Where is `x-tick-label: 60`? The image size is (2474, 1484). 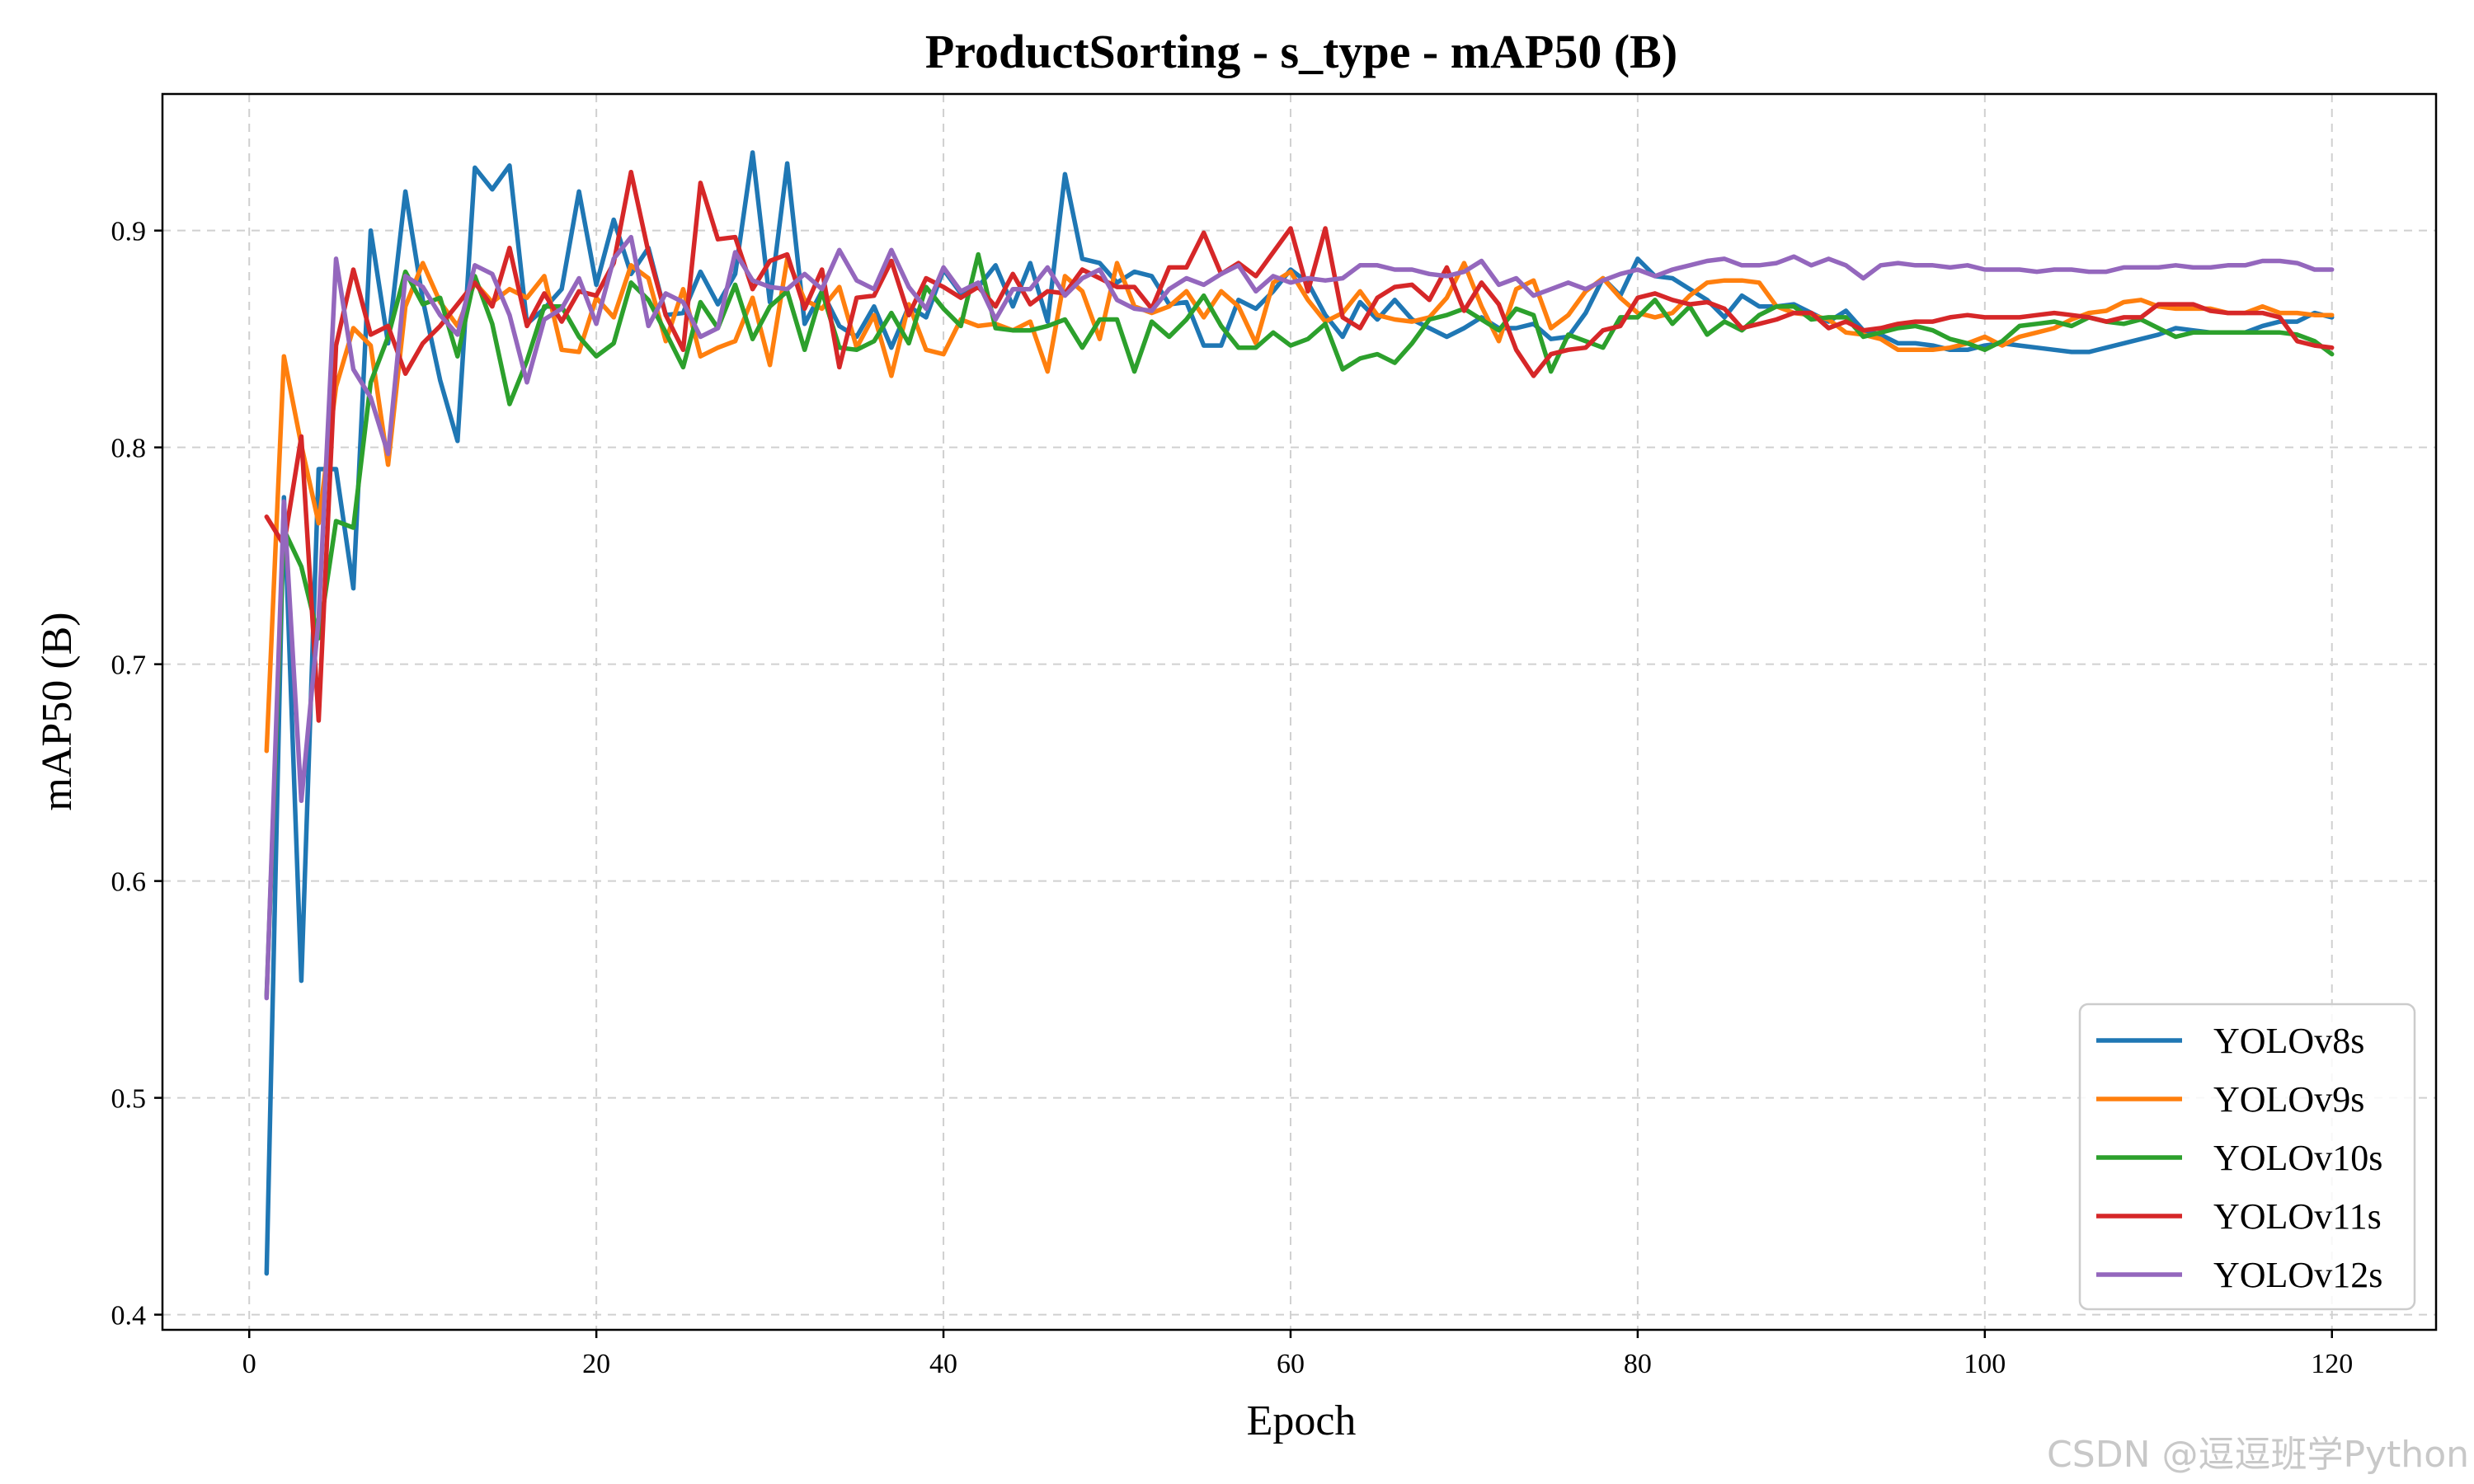
x-tick-label: 60 is located at coordinates (1291, 1364).